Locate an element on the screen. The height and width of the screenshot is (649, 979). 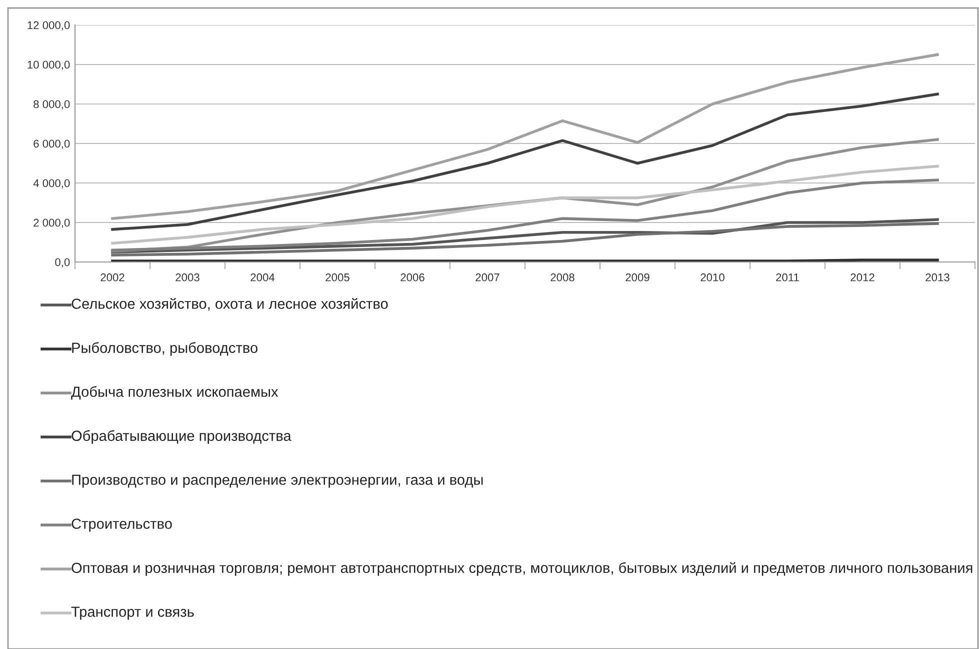
x-tick-label: 2012 is located at coordinates (862, 277).